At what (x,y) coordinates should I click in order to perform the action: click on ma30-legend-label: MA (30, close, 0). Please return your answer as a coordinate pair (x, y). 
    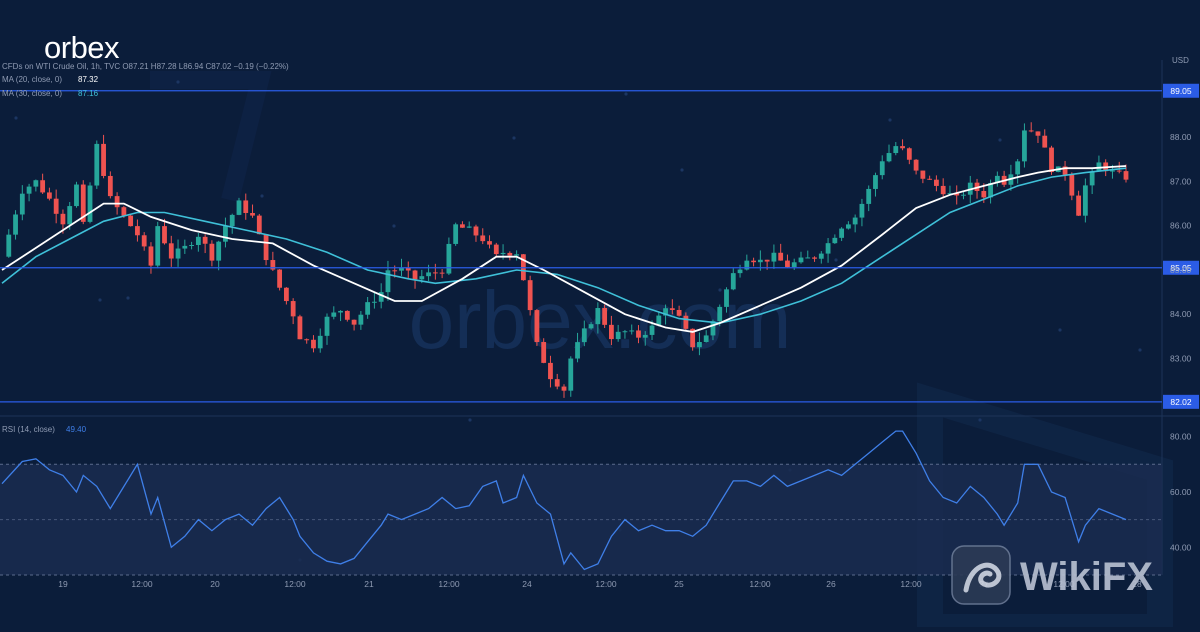
    Looking at the image, I should click on (32, 93).